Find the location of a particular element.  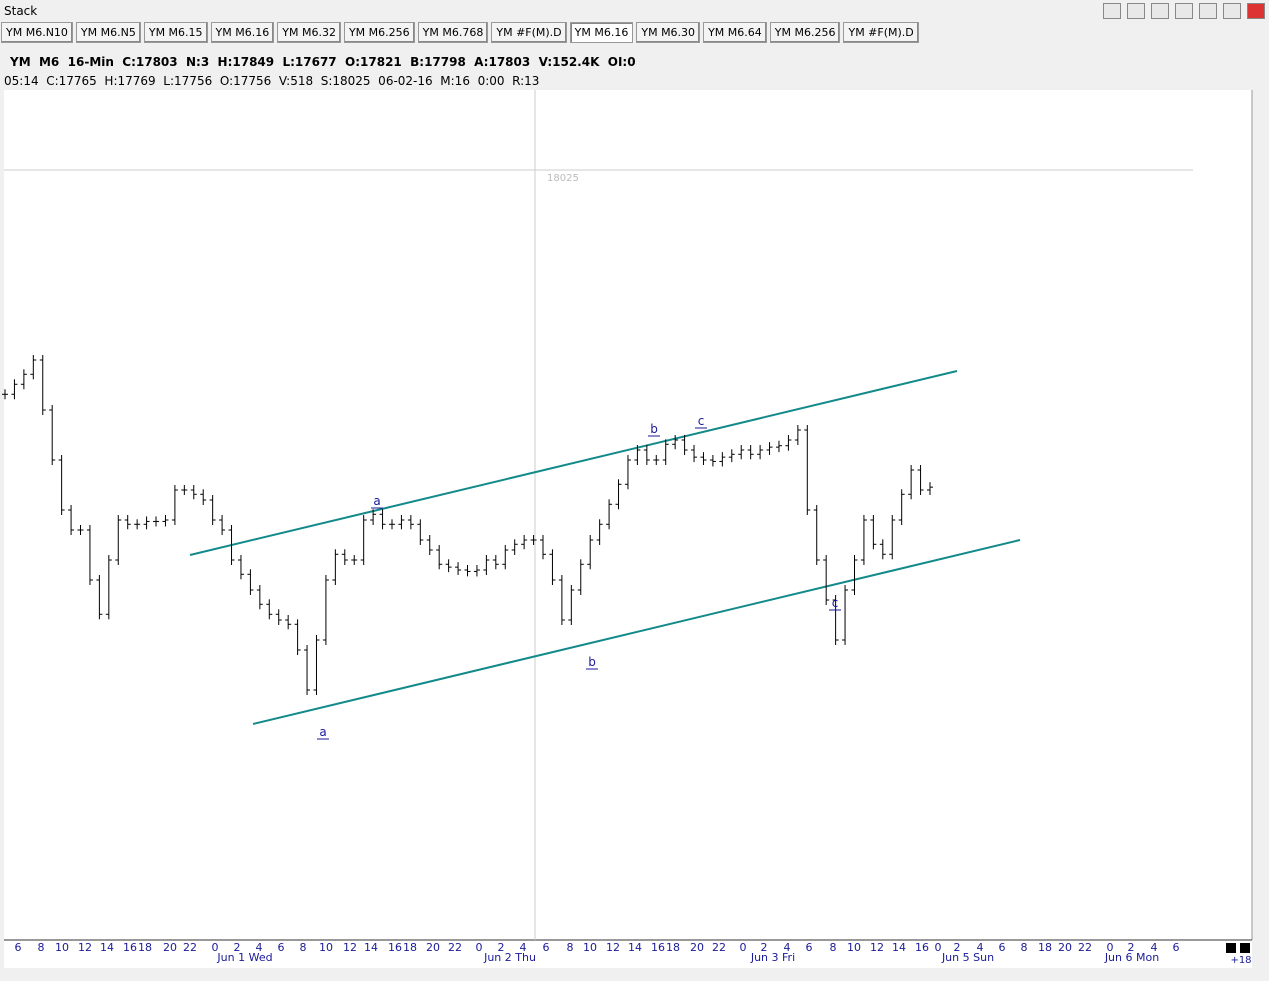

x-axis-area is located at coordinates (628, 954).